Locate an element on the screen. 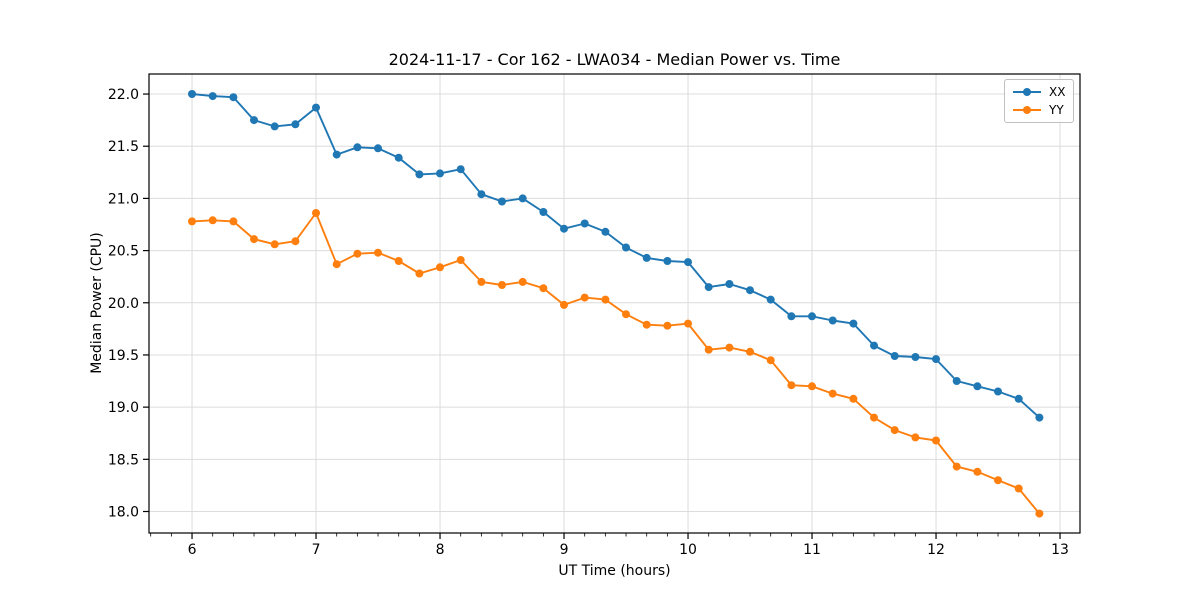 The image size is (1200, 600). legend-marker-xx is located at coordinates (1027, 92).